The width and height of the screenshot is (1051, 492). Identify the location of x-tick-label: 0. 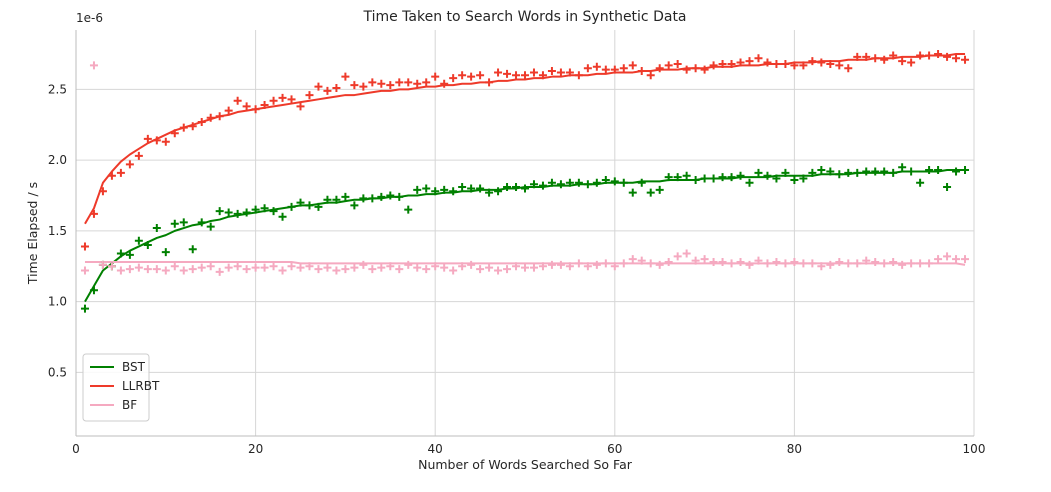
(76, 449).